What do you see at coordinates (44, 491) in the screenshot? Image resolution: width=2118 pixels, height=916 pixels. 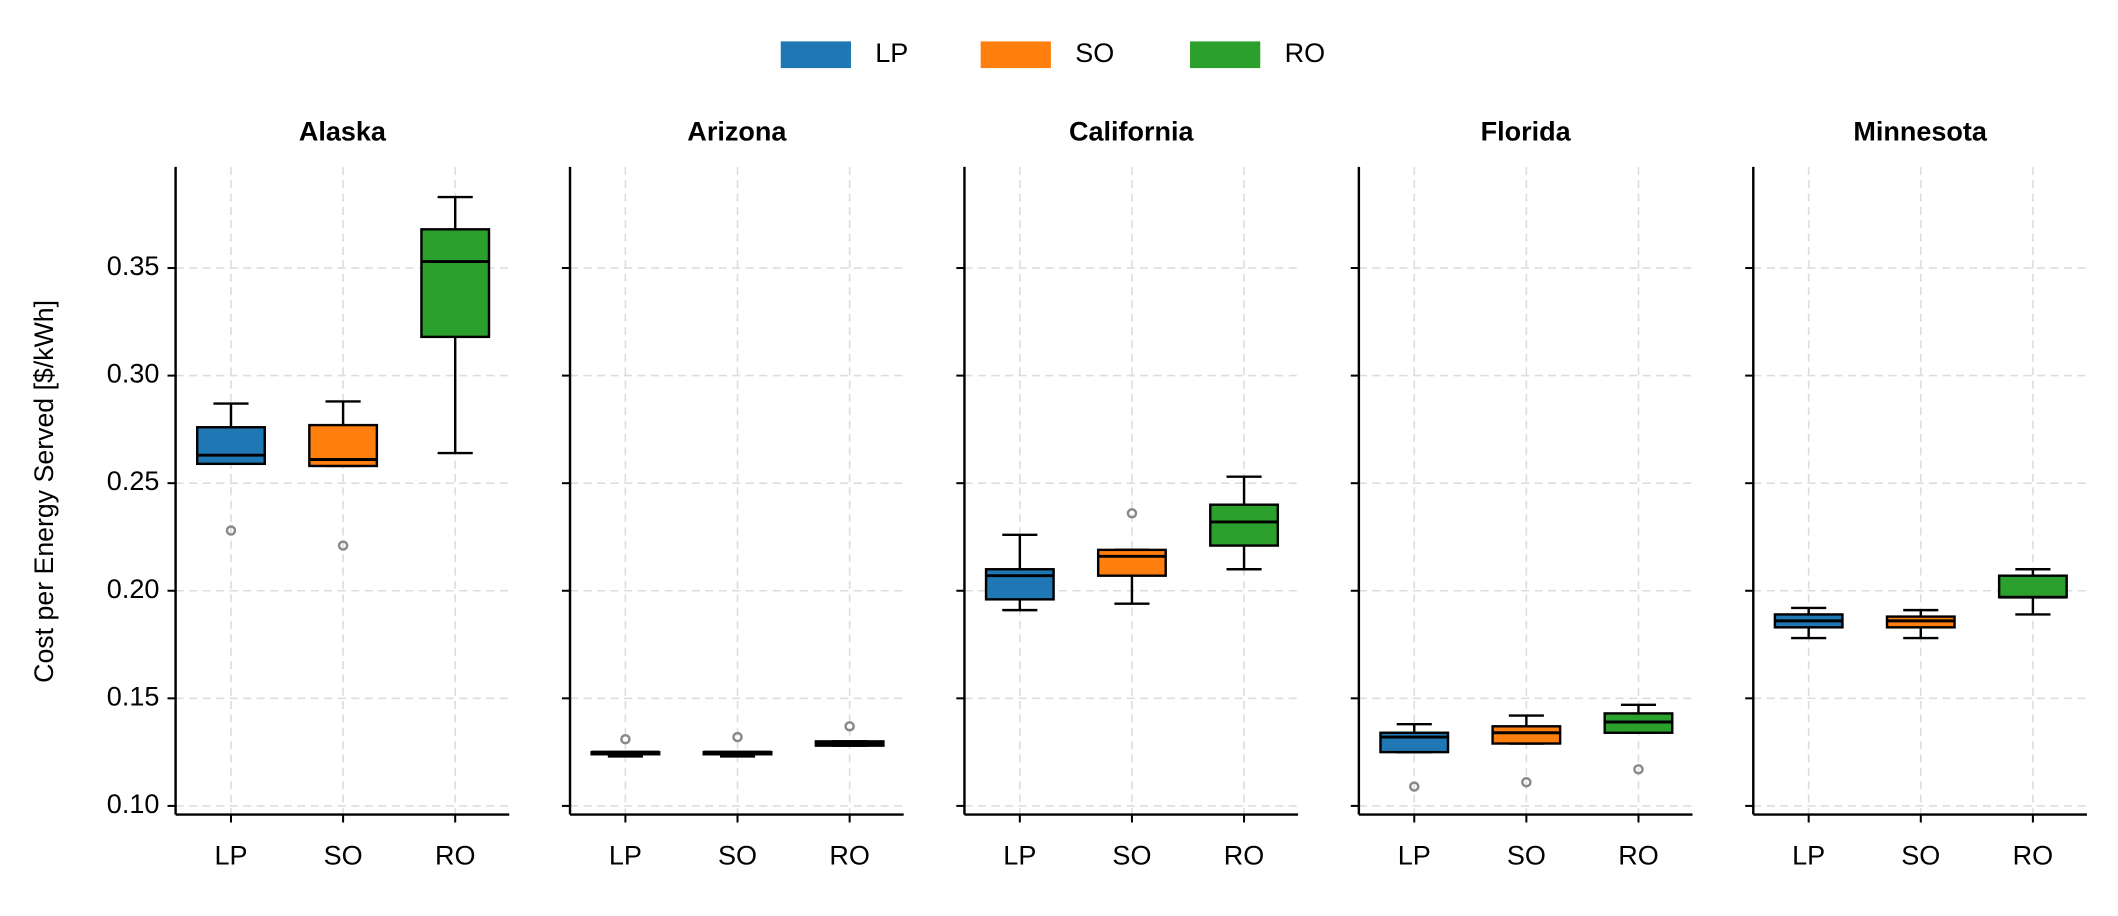 I see `y-axis-label: Cost per Energy Served [$/kWh]` at bounding box center [44, 491].